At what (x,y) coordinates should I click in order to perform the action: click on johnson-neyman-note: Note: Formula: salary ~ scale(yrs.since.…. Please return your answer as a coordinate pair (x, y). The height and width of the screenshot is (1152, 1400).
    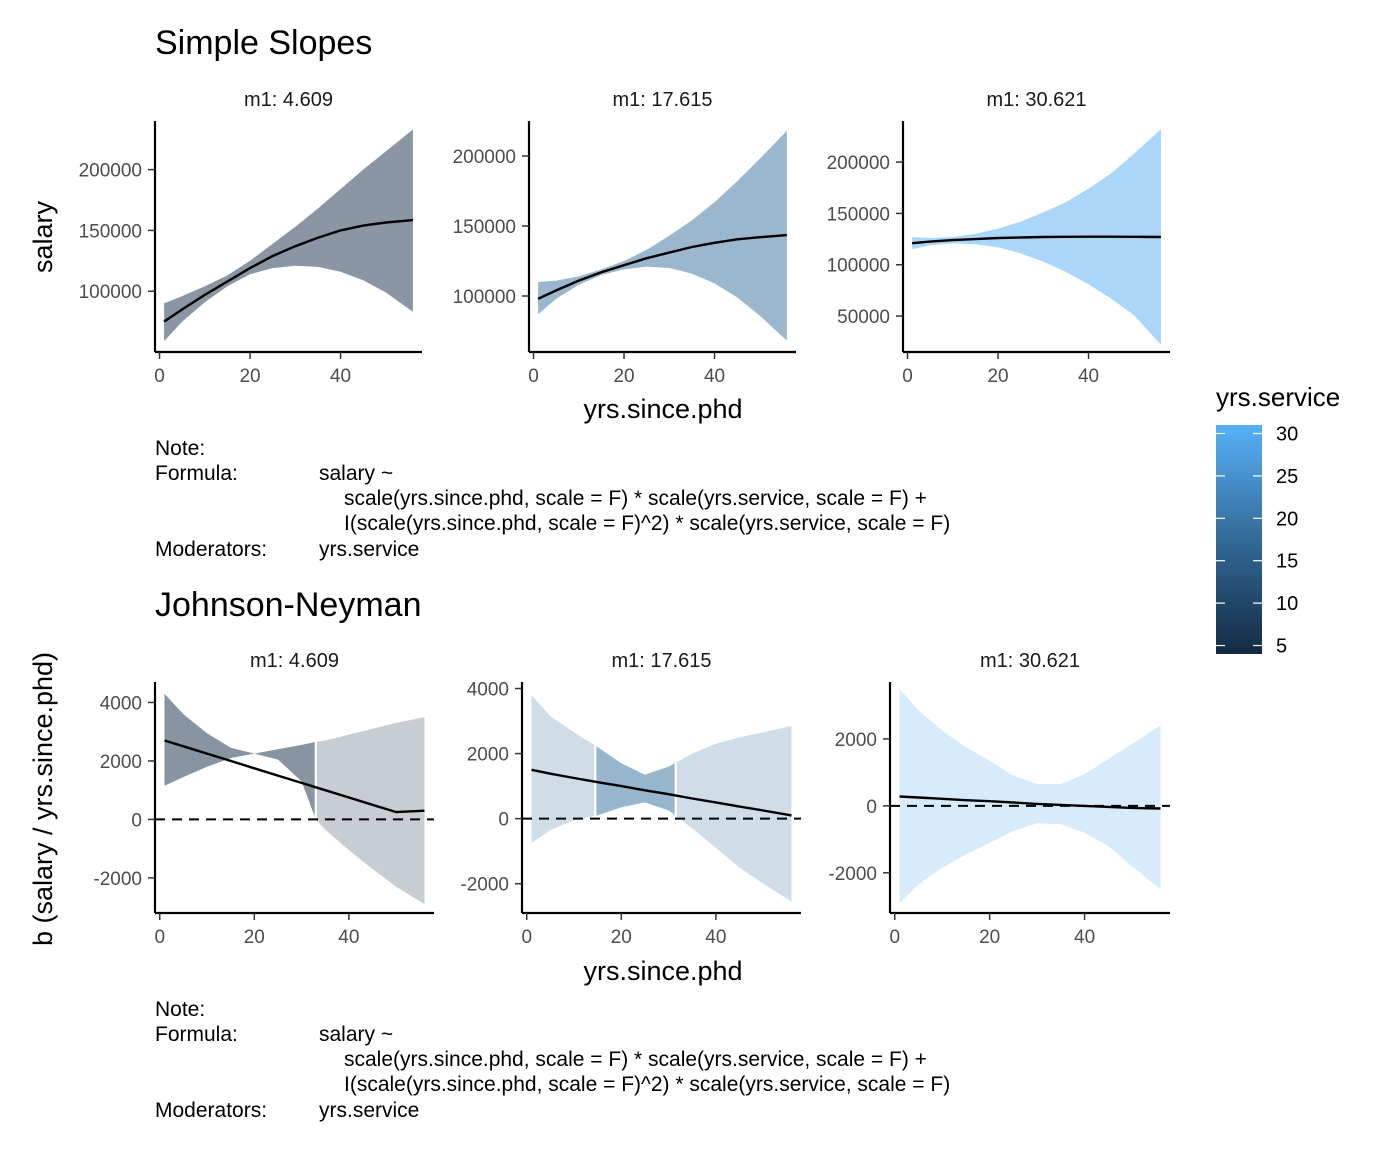
    Looking at the image, I should click on (552, 1060).